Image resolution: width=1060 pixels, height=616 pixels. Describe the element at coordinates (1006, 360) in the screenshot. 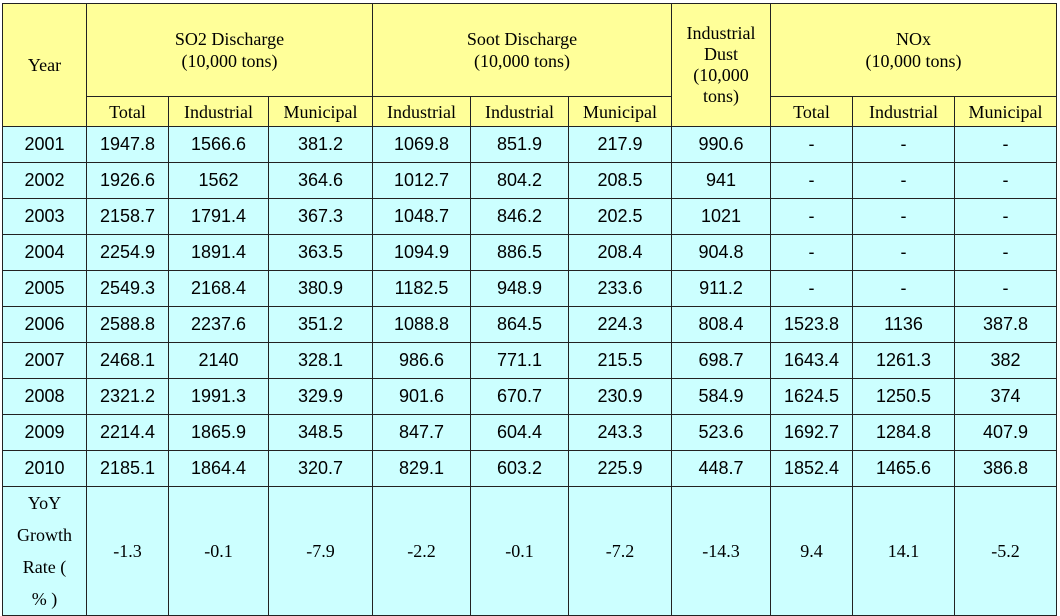

I see `value-cell: 382` at that location.